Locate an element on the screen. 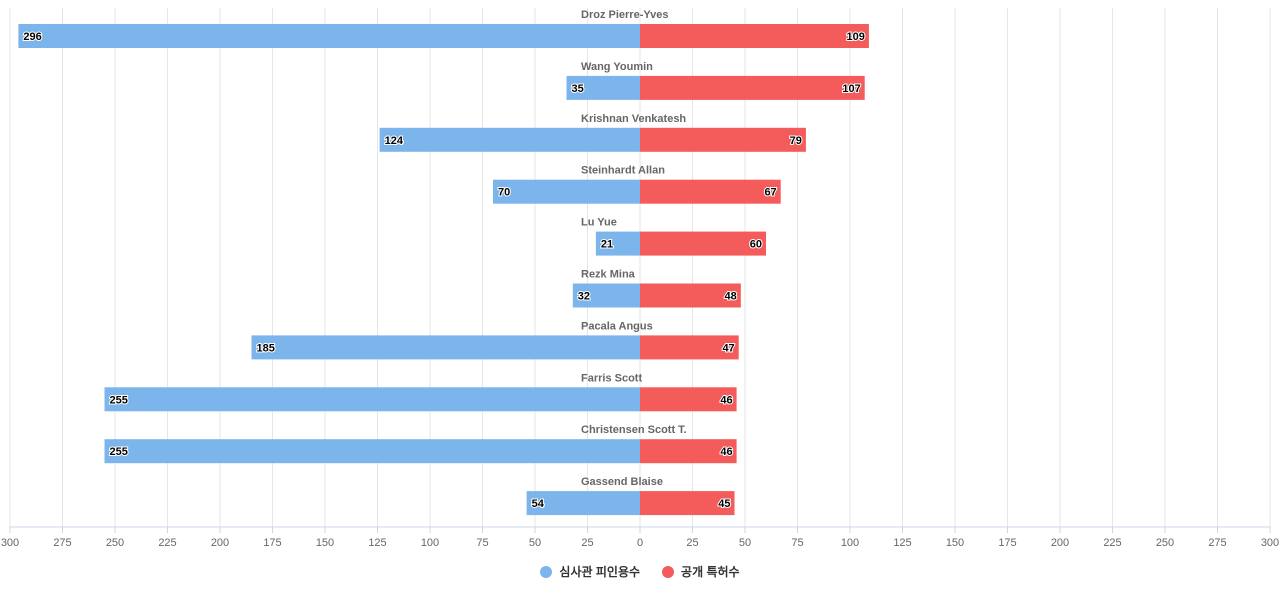 This screenshot has height=600, width=1280. legend-item-left-series: 심사관 피인용수 is located at coordinates (590, 571).